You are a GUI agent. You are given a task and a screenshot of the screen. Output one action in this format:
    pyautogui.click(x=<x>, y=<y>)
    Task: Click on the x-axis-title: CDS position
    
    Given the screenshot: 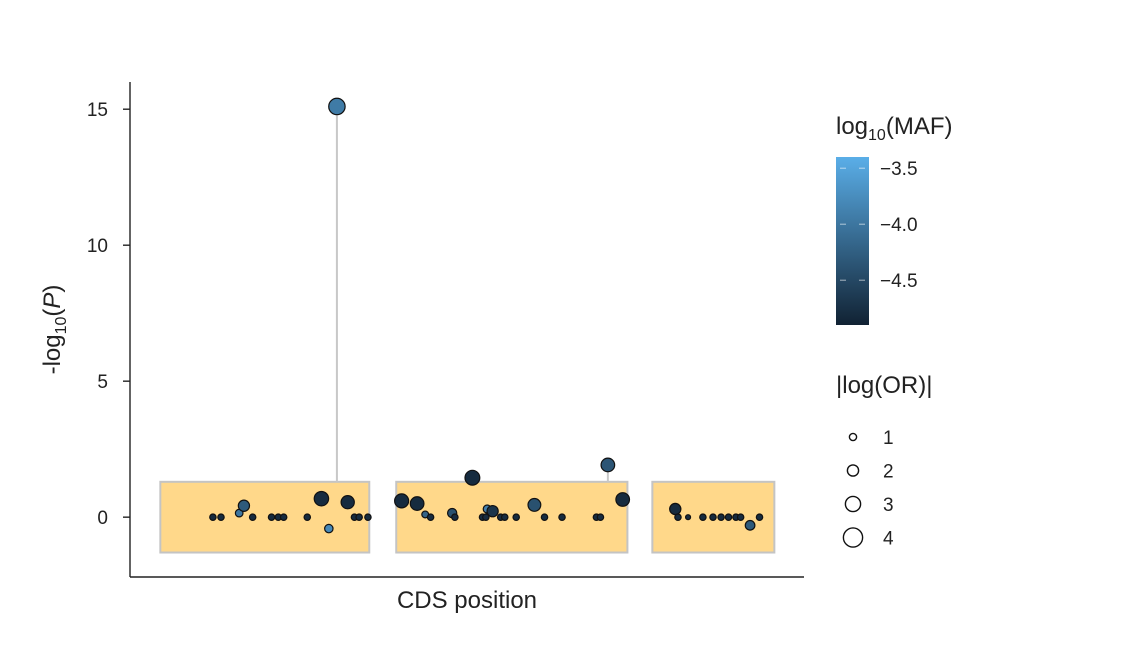 What is the action you would take?
    pyautogui.click(x=467, y=600)
    